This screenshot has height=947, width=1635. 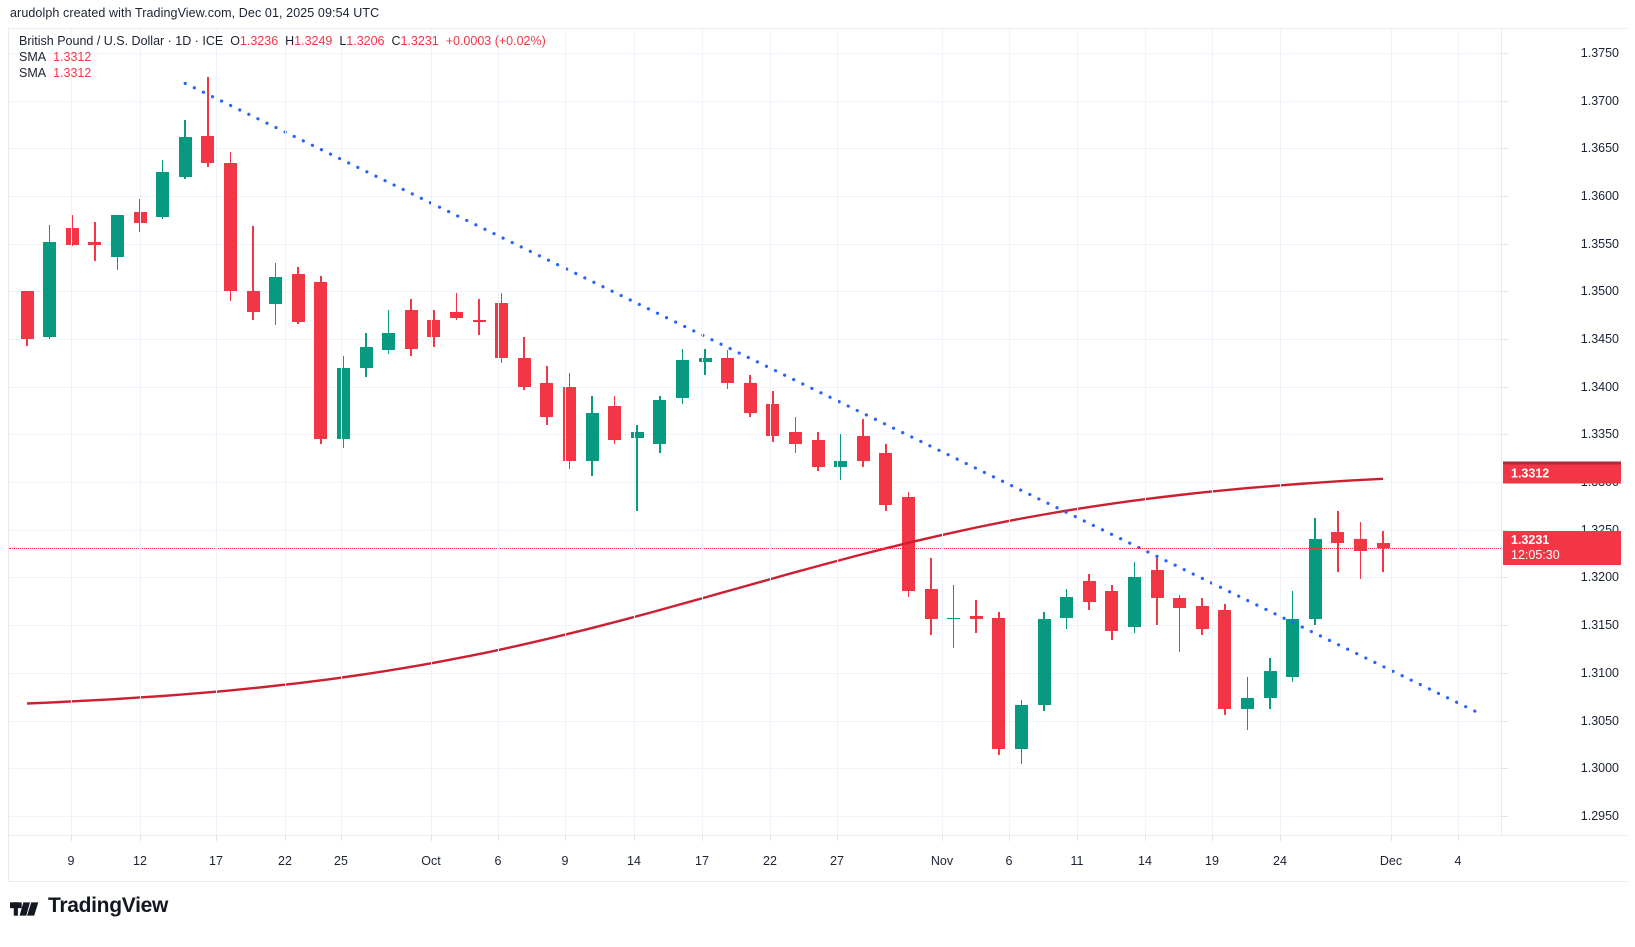 What do you see at coordinates (33, 73) in the screenshot?
I see `legend-sma-2-name: SMA` at bounding box center [33, 73].